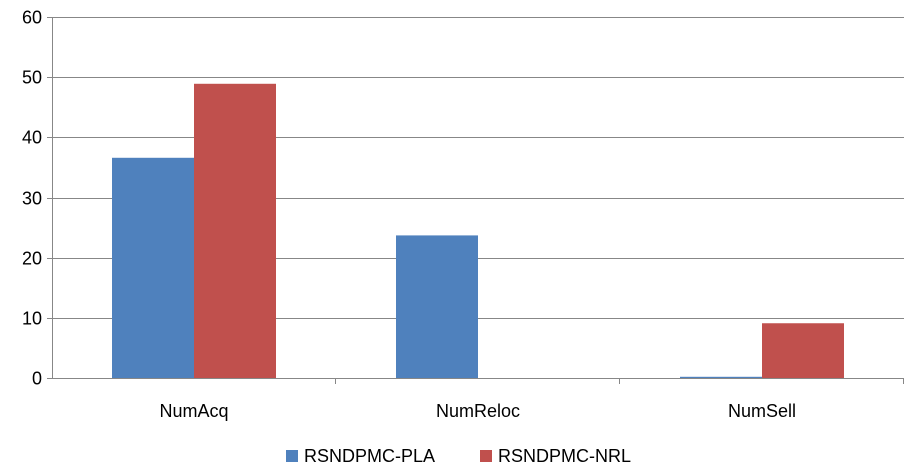  I want to click on legend: RSNDPMC-PLA RSNDPMC-NRL, so click(458, 456).